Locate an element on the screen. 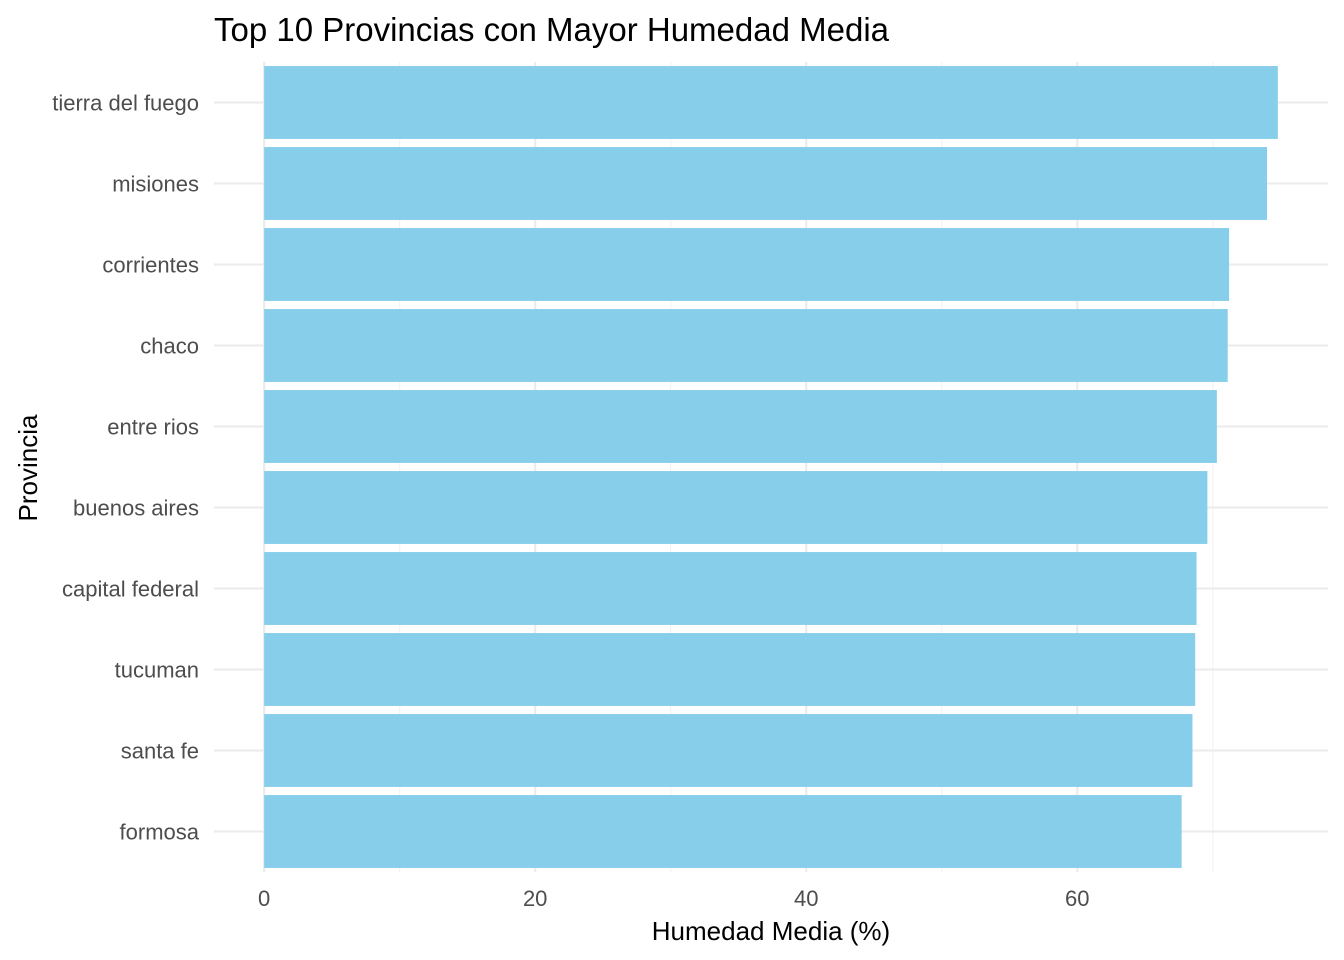 The image size is (1344, 960). y-tick-label: buenos aires is located at coordinates (136, 508).